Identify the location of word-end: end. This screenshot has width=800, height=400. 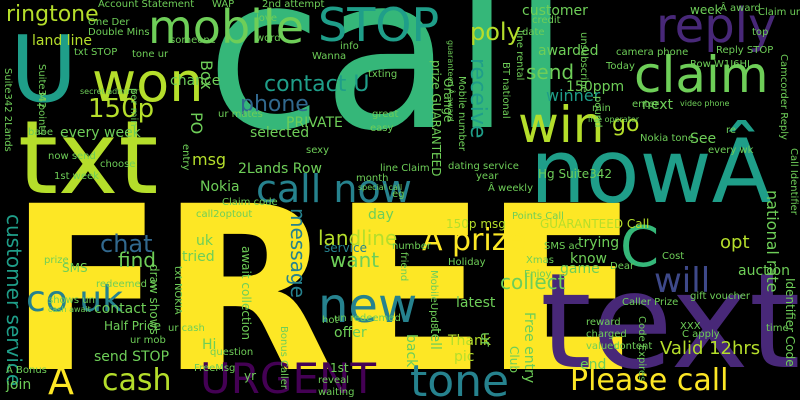
(593, 365).